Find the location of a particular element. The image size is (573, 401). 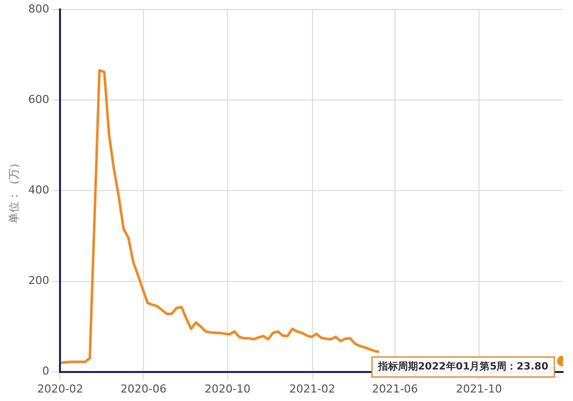

x-tick-label: 2021-06 is located at coordinates (395, 389).